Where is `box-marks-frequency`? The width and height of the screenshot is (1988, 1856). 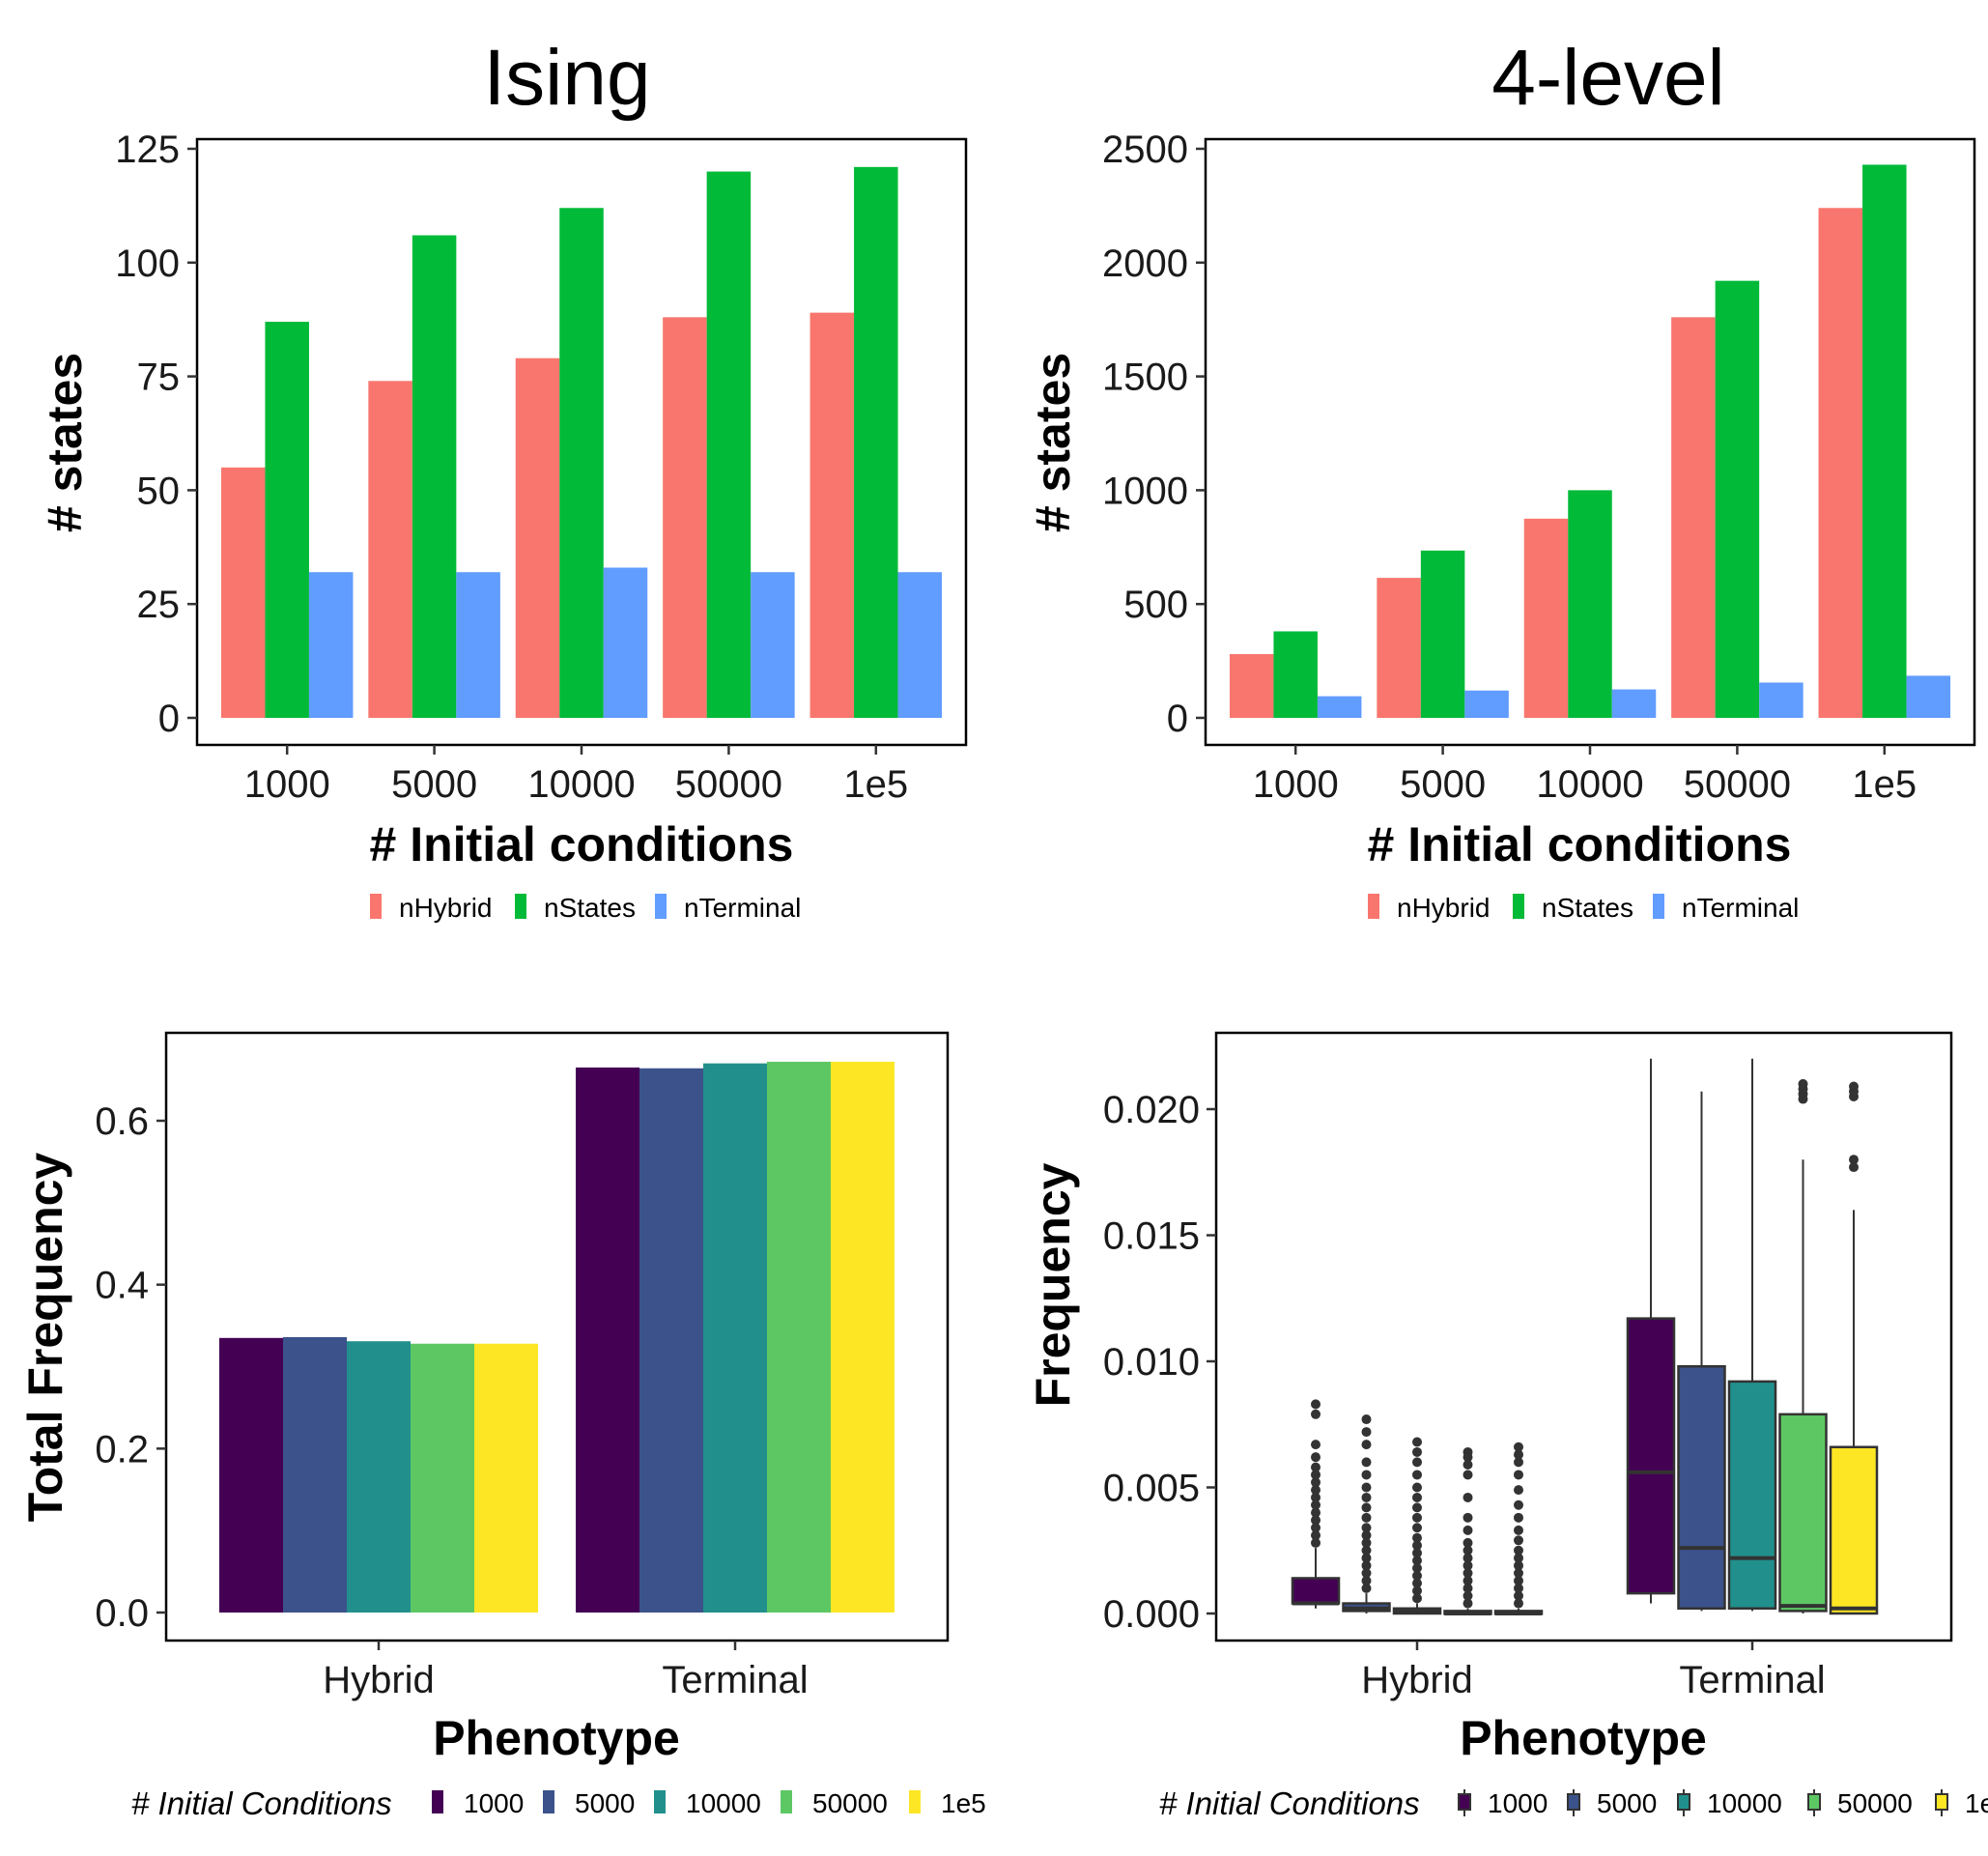
box-marks-frequency is located at coordinates (1585, 1336).